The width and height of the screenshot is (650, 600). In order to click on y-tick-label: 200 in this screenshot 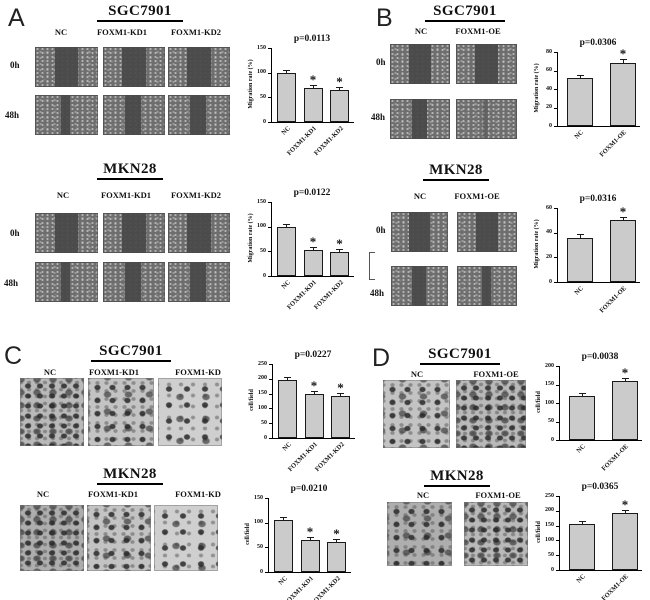, I will do `click(262, 378)`.